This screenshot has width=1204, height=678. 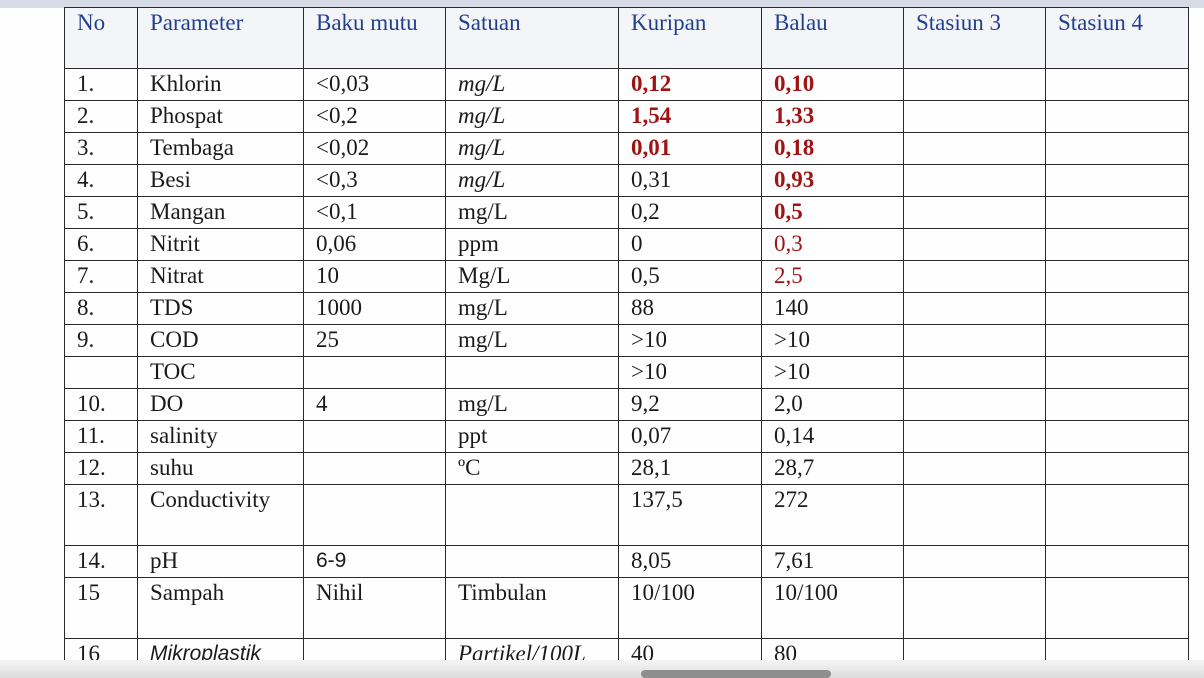 What do you see at coordinates (374, 244) in the screenshot?
I see `cell-baku-mutu: 0,06` at bounding box center [374, 244].